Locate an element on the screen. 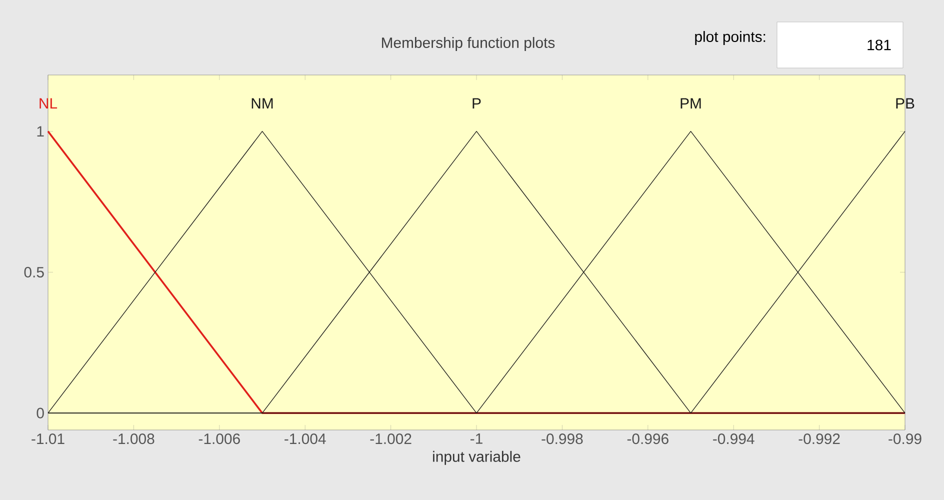  x-tick-label: -1.008 is located at coordinates (133, 439).